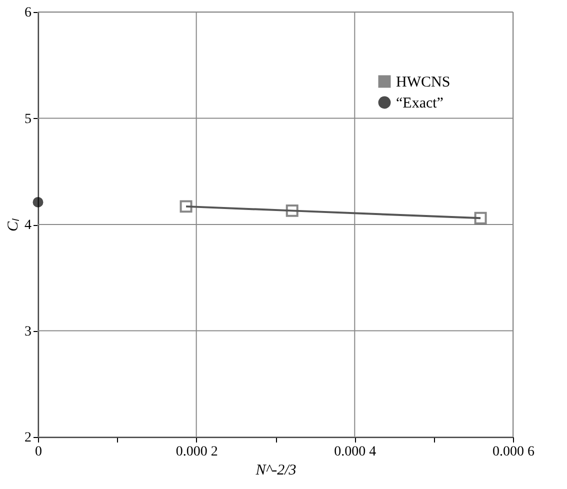 The height and width of the screenshot is (489, 567). What do you see at coordinates (28, 13) in the screenshot?
I see `y-tick-label: 6` at bounding box center [28, 13].